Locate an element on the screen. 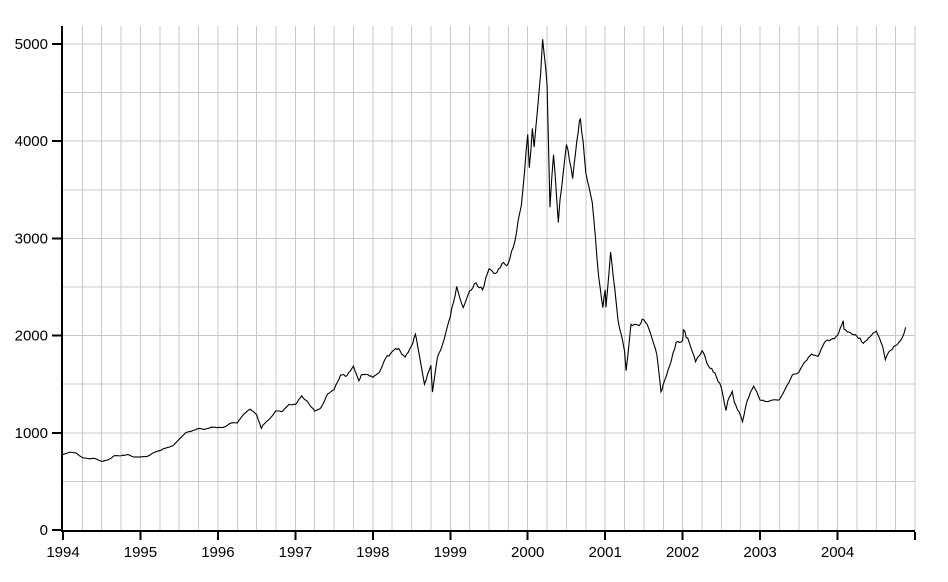  x-tick-label: 1999 is located at coordinates (450, 552).